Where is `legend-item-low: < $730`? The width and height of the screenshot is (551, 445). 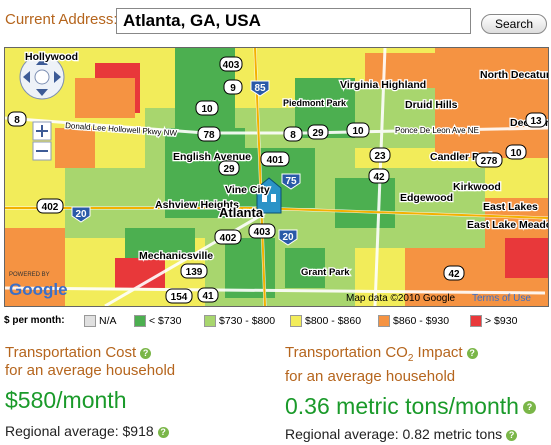
legend-item-low: < $730 is located at coordinates (157, 321).